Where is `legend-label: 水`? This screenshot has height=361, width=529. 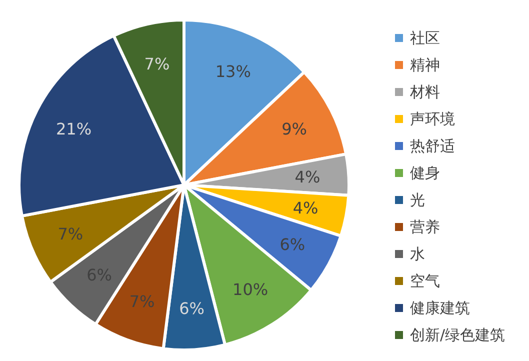
legend-label: 水 is located at coordinates (417, 254).